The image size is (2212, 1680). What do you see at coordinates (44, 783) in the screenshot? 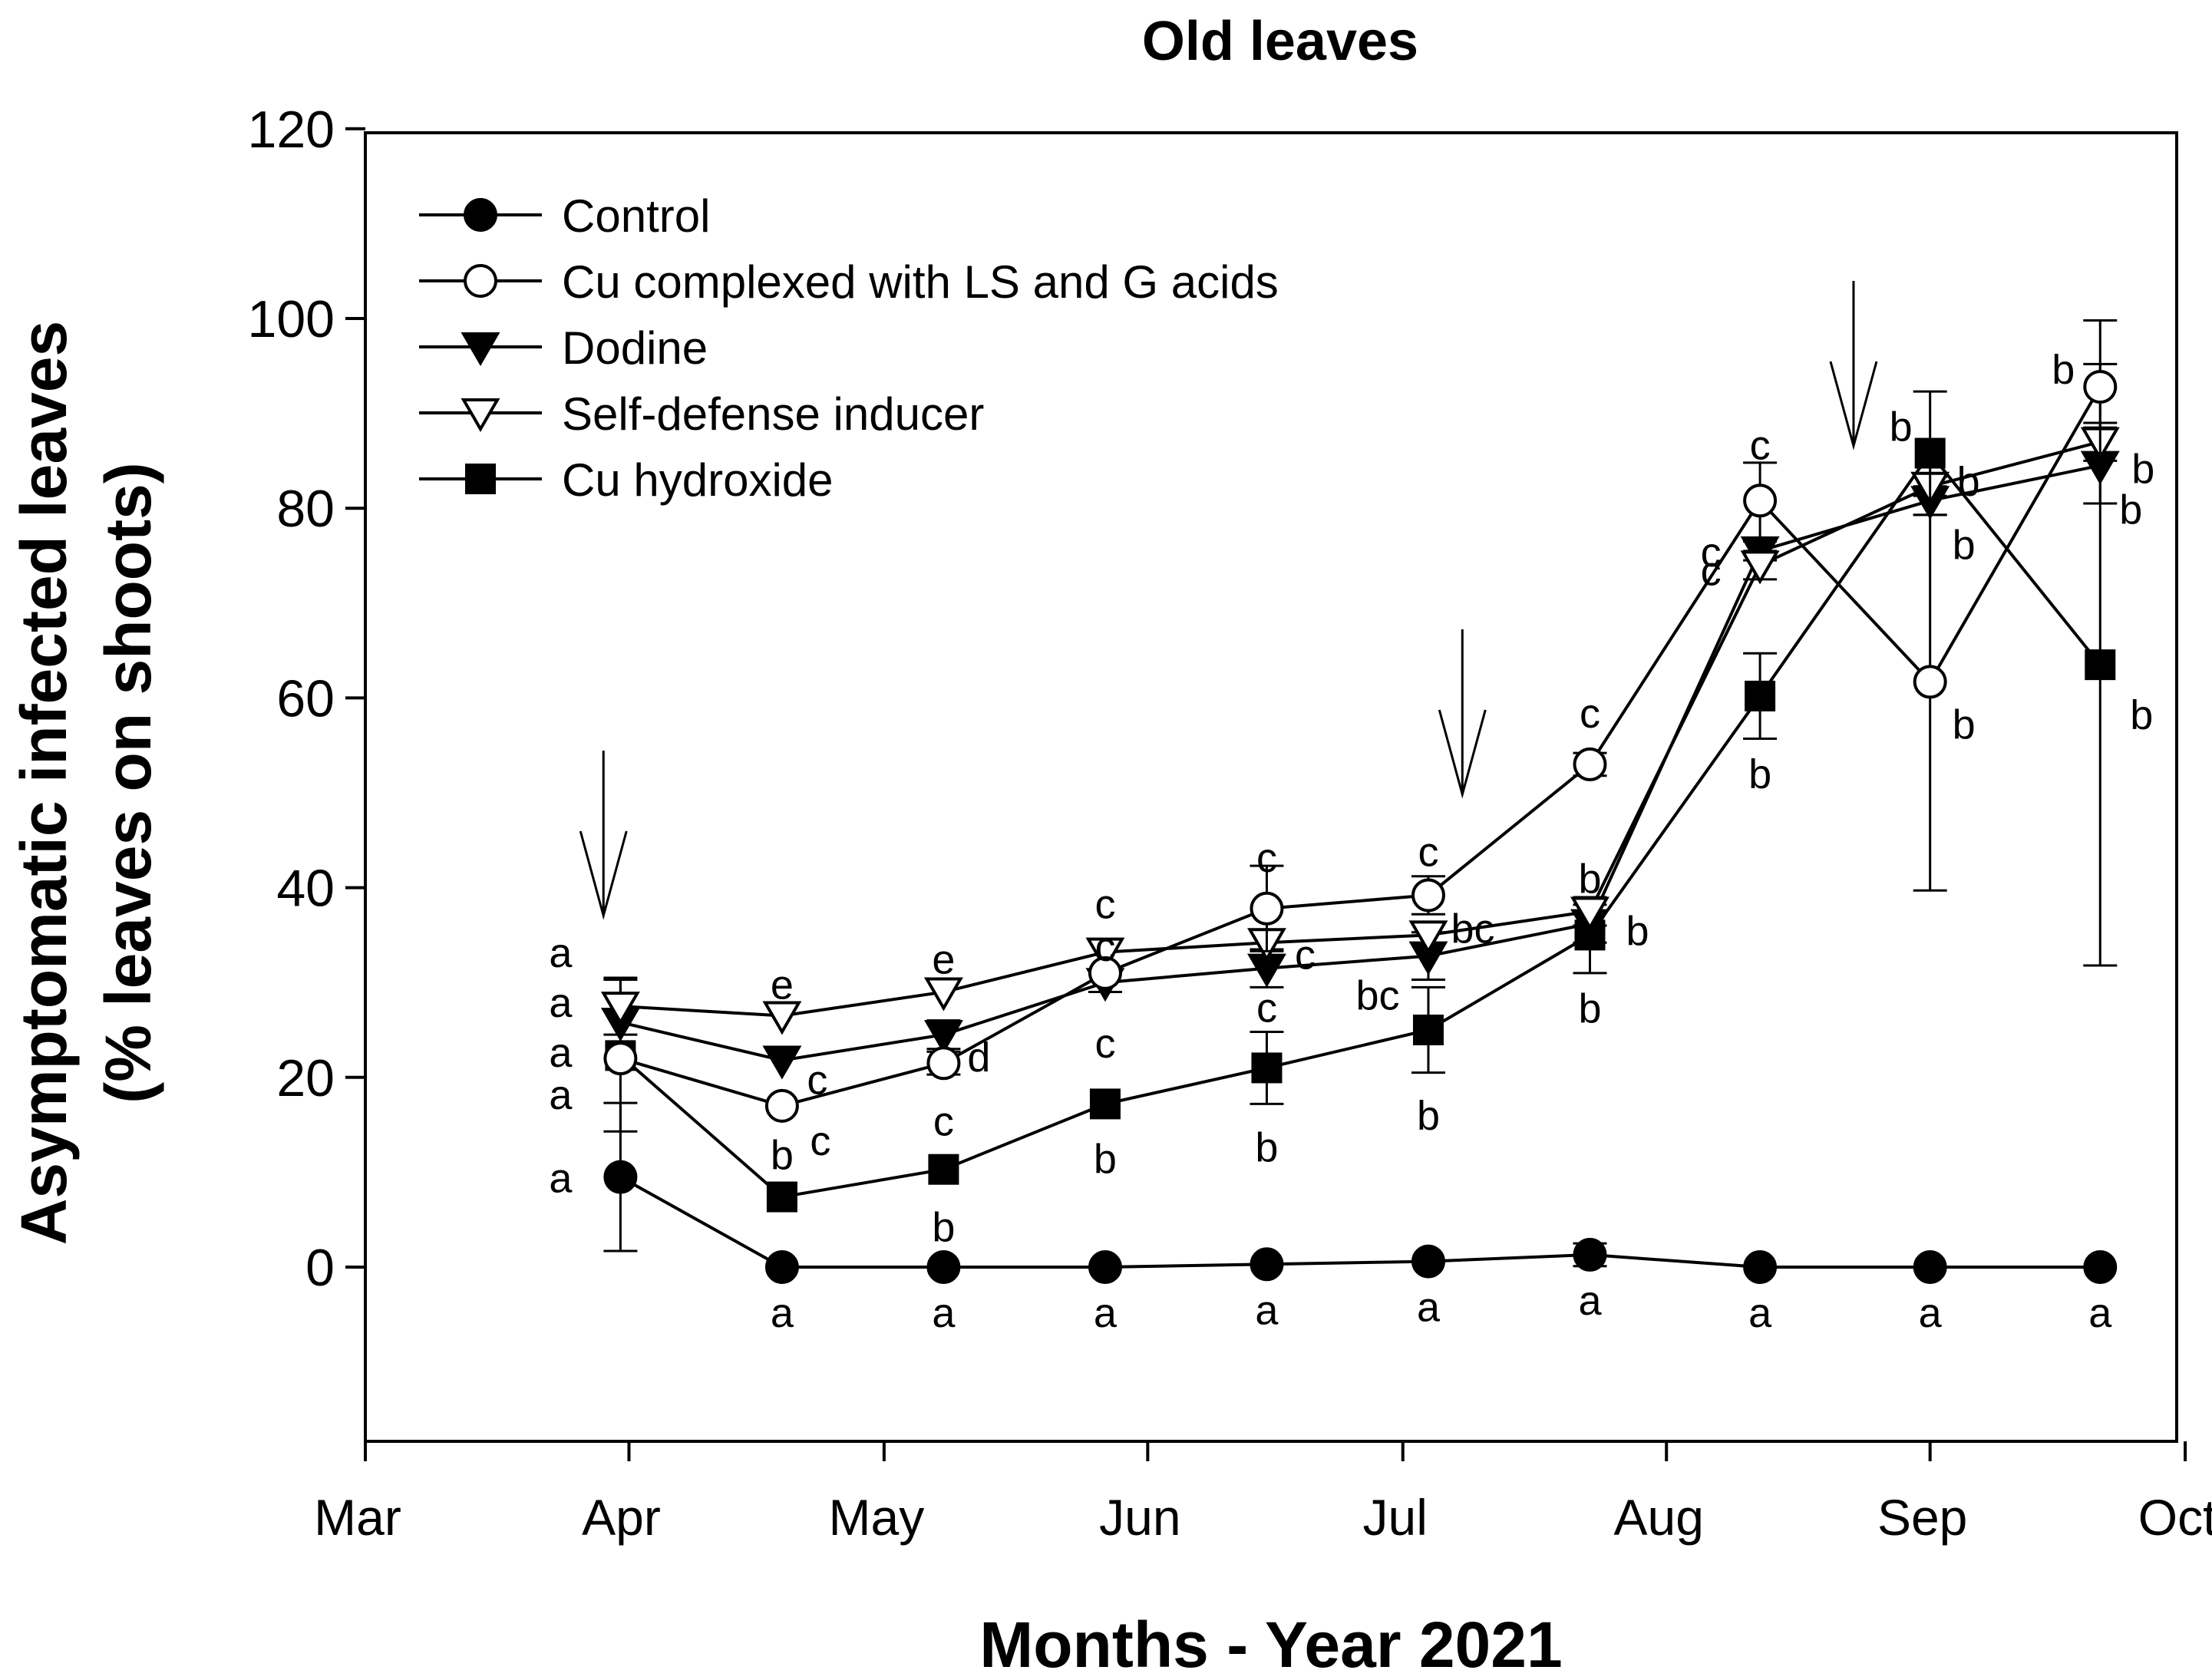
I see `y-axis-label-line1: Asymptomatic infected leaves` at bounding box center [44, 783].